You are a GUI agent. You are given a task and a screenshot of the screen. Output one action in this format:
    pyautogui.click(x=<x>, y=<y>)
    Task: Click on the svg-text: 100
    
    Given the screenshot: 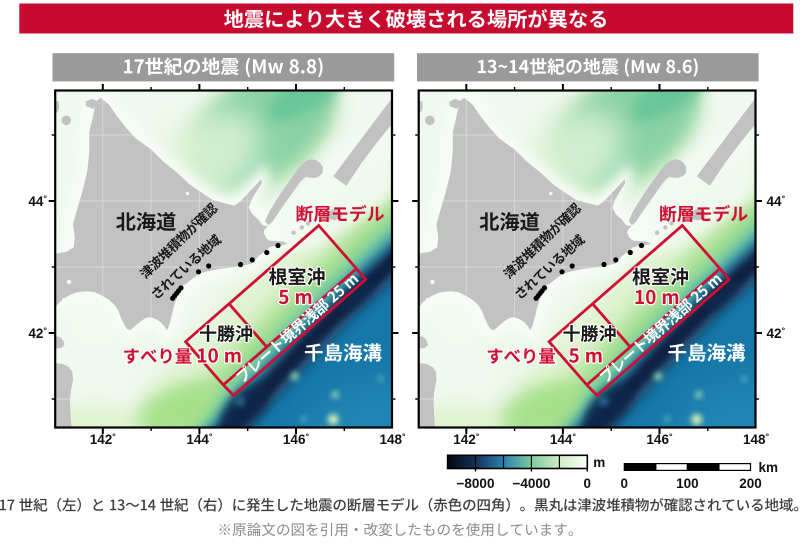 What is the action you would take?
    pyautogui.click(x=687, y=483)
    